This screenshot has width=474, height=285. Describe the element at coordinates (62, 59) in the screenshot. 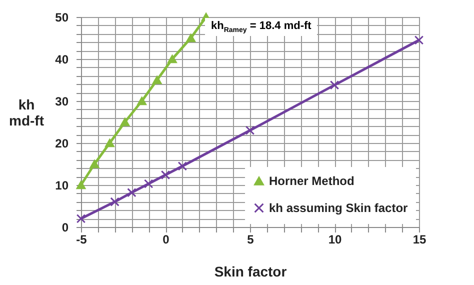

I see `y-tick-label: 40` at that location.